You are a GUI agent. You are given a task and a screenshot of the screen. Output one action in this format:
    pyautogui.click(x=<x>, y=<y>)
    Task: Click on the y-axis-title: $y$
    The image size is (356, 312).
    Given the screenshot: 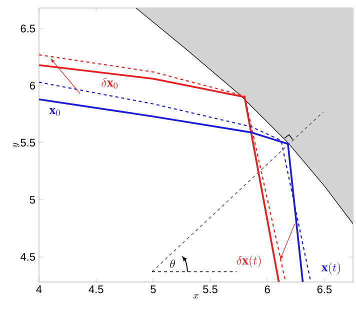 What is the action you would take?
    pyautogui.click(x=16, y=145)
    